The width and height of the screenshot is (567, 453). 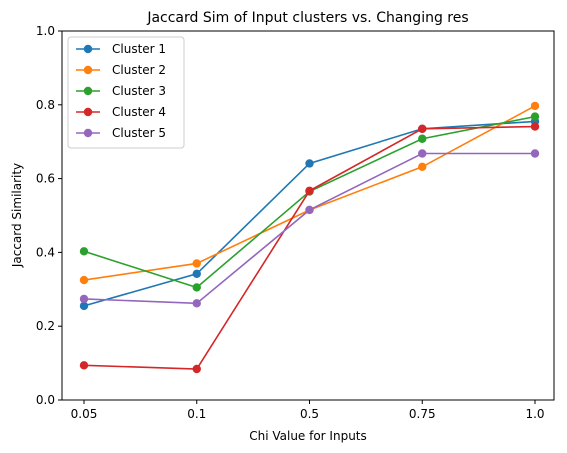 I want to click on y-axis-label: Jaccard Similarity, so click(x=17, y=215).